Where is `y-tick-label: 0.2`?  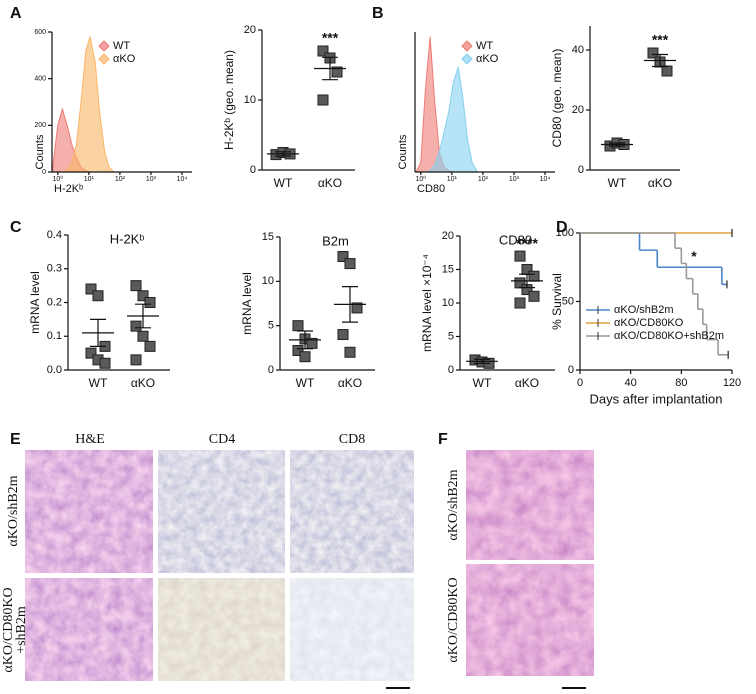 y-tick-label: 0.2 is located at coordinates (54, 302).